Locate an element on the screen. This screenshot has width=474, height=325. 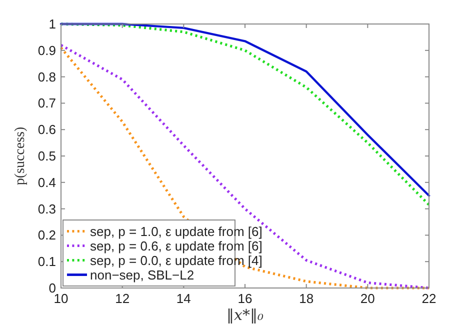
x-tick-label: 20 is located at coordinates (367, 298).